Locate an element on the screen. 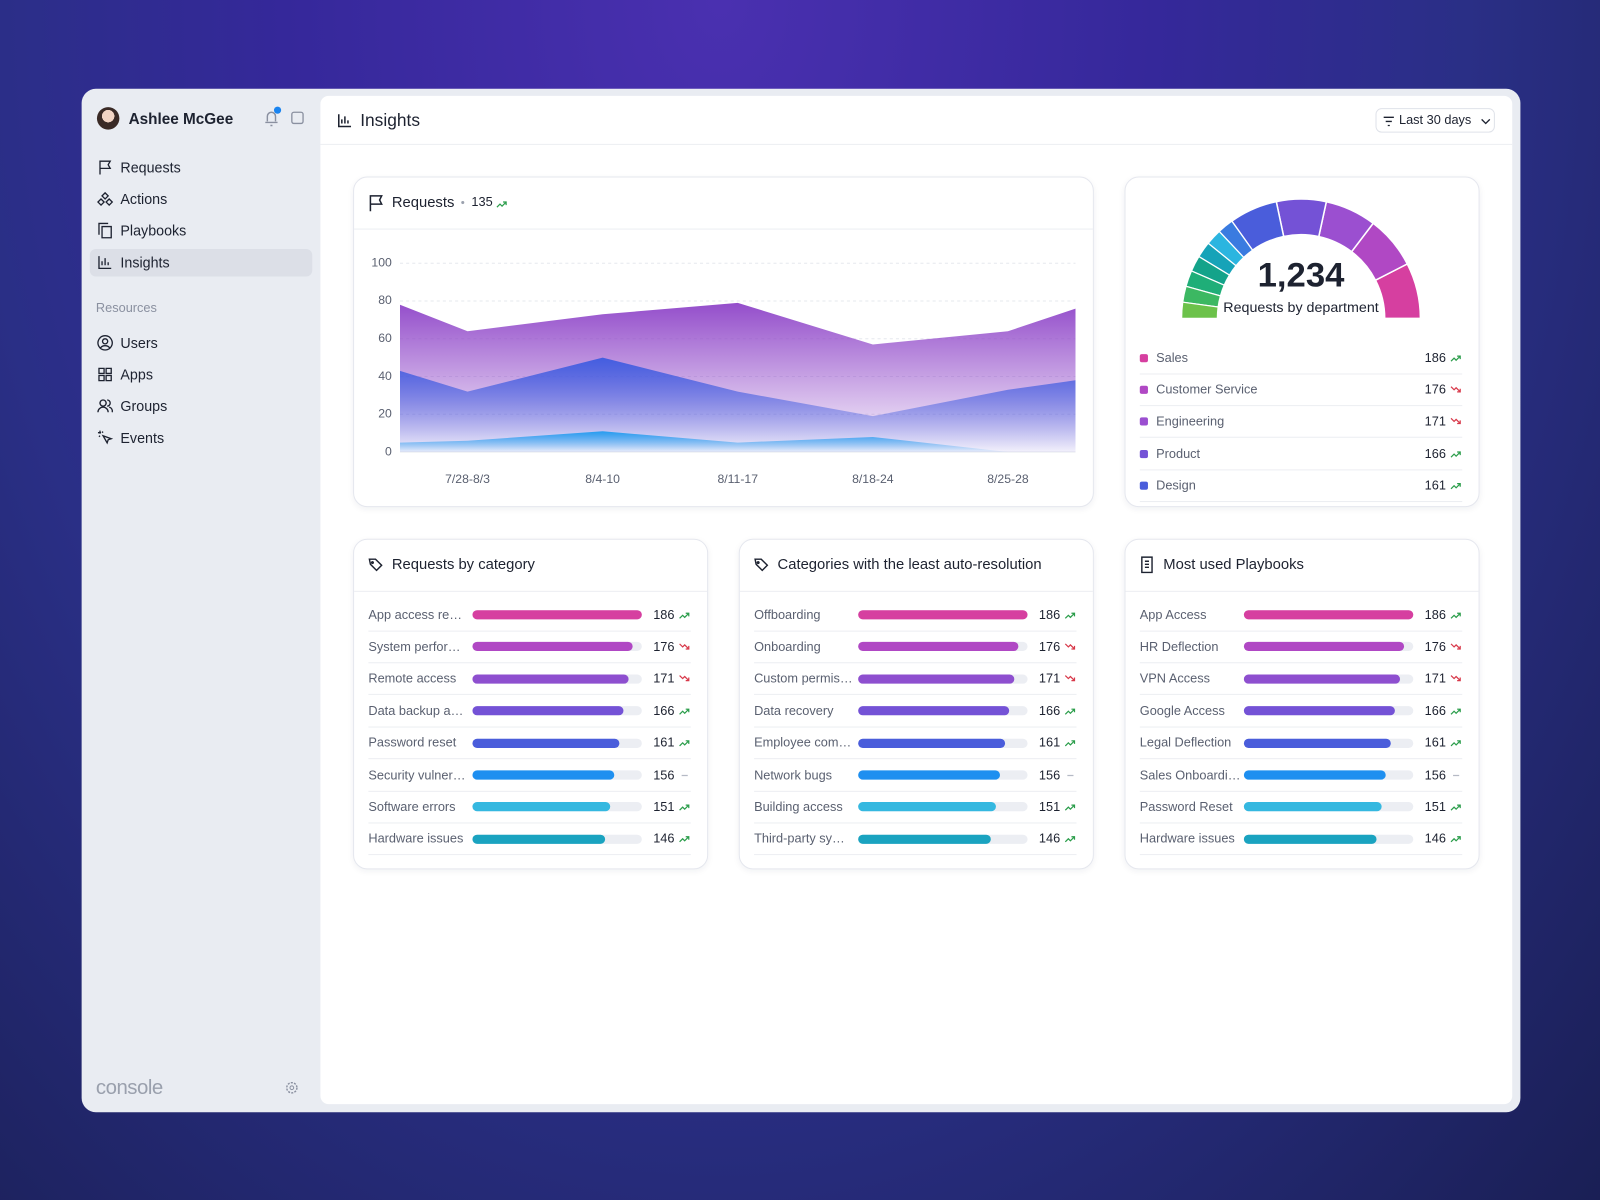 The width and height of the screenshot is (1600, 1200). section-title: Resources is located at coordinates (126, 308).